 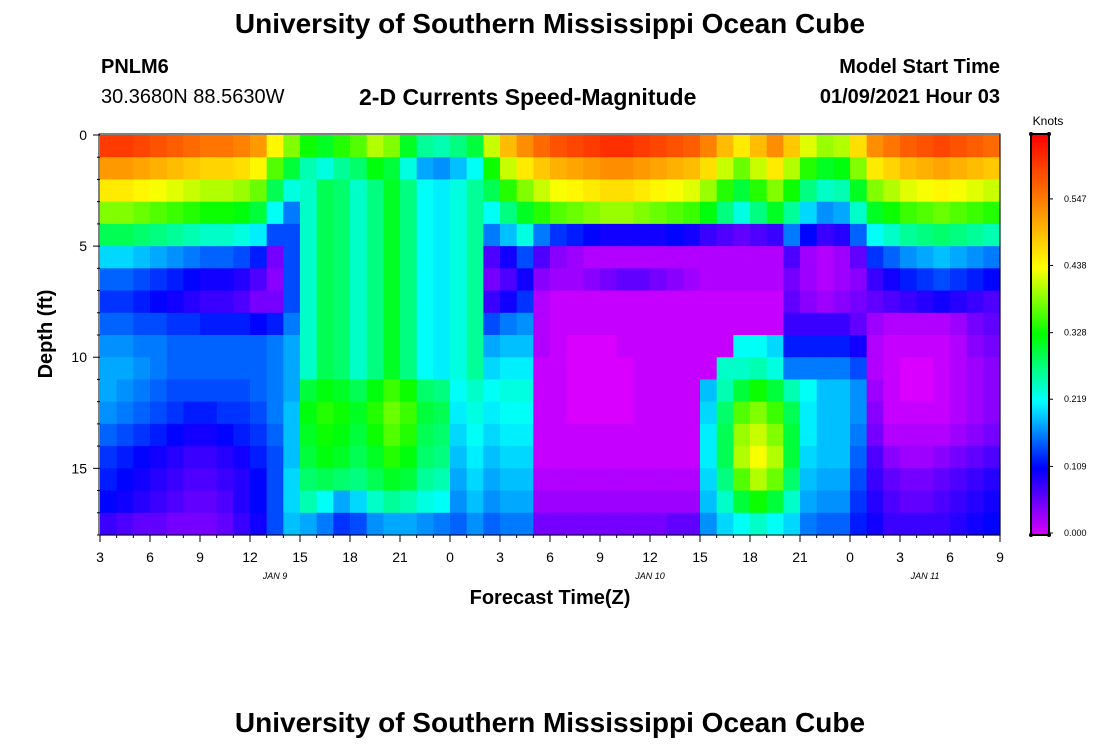 What do you see at coordinates (100, 557) in the screenshot?
I see `x-tick-label: 3` at bounding box center [100, 557].